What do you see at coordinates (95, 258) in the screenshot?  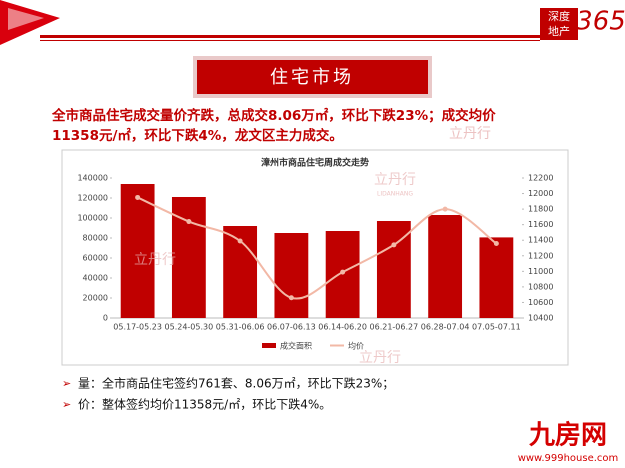 I see `y-tick-label: 60000` at bounding box center [95, 258].